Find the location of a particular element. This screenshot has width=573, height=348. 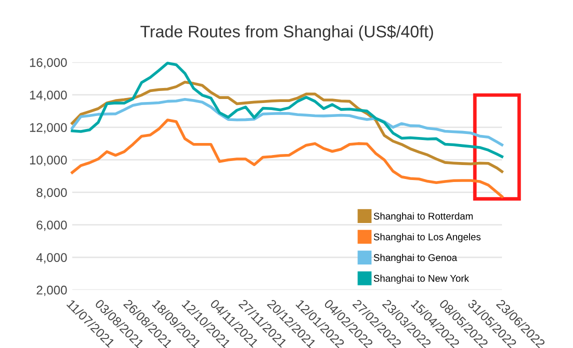

legend-label: Shanghai to Rotterdam is located at coordinates (423, 217).